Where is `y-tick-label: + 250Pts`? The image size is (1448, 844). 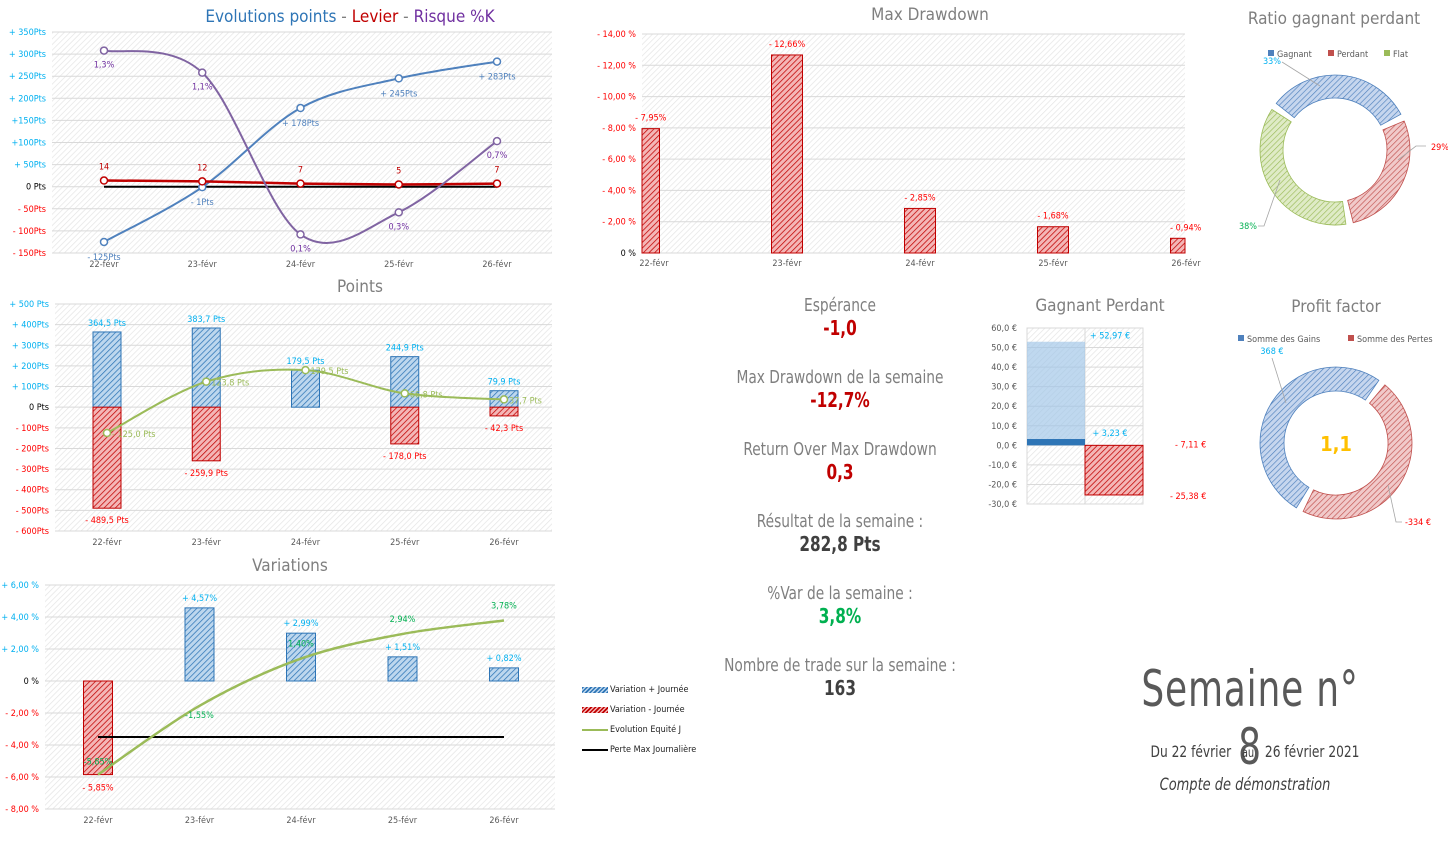 y-tick-label: + 250Pts is located at coordinates (27, 77).